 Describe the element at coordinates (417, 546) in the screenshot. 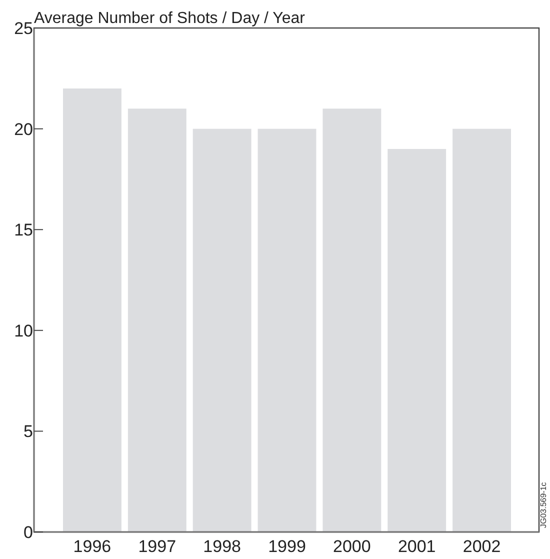

I see `x-tick-label: 2001` at that location.